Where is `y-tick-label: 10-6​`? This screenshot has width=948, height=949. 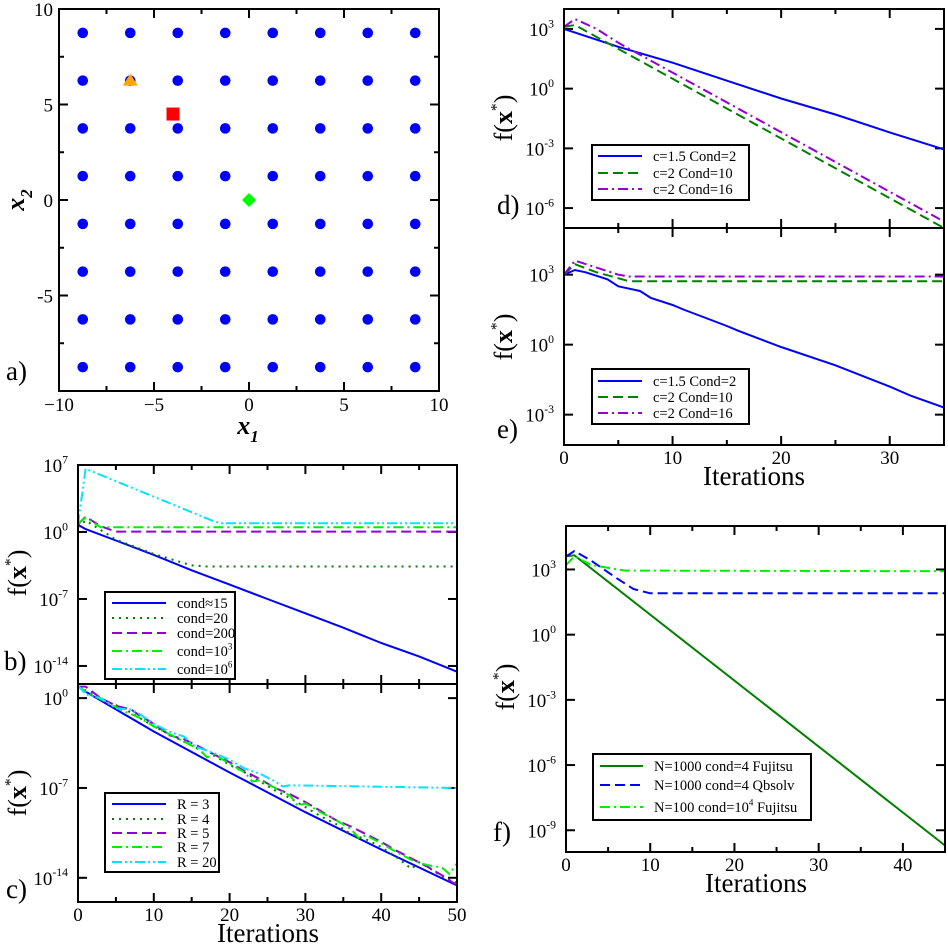 y-tick-label: 10-6​ is located at coordinates (539, 209).